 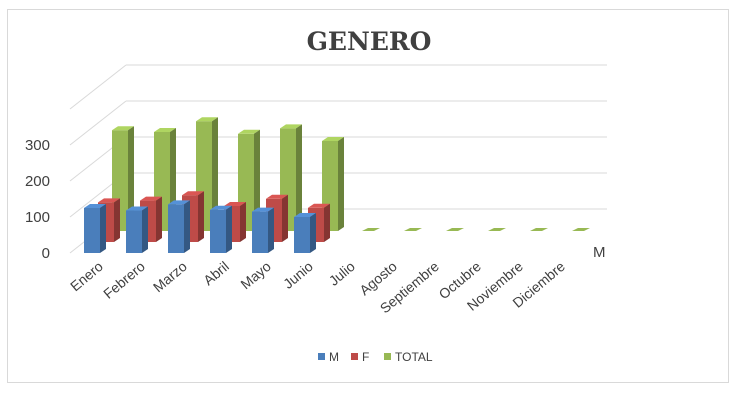 What do you see at coordinates (37, 181) in the screenshot?
I see `y-tick-label: 200` at bounding box center [37, 181].